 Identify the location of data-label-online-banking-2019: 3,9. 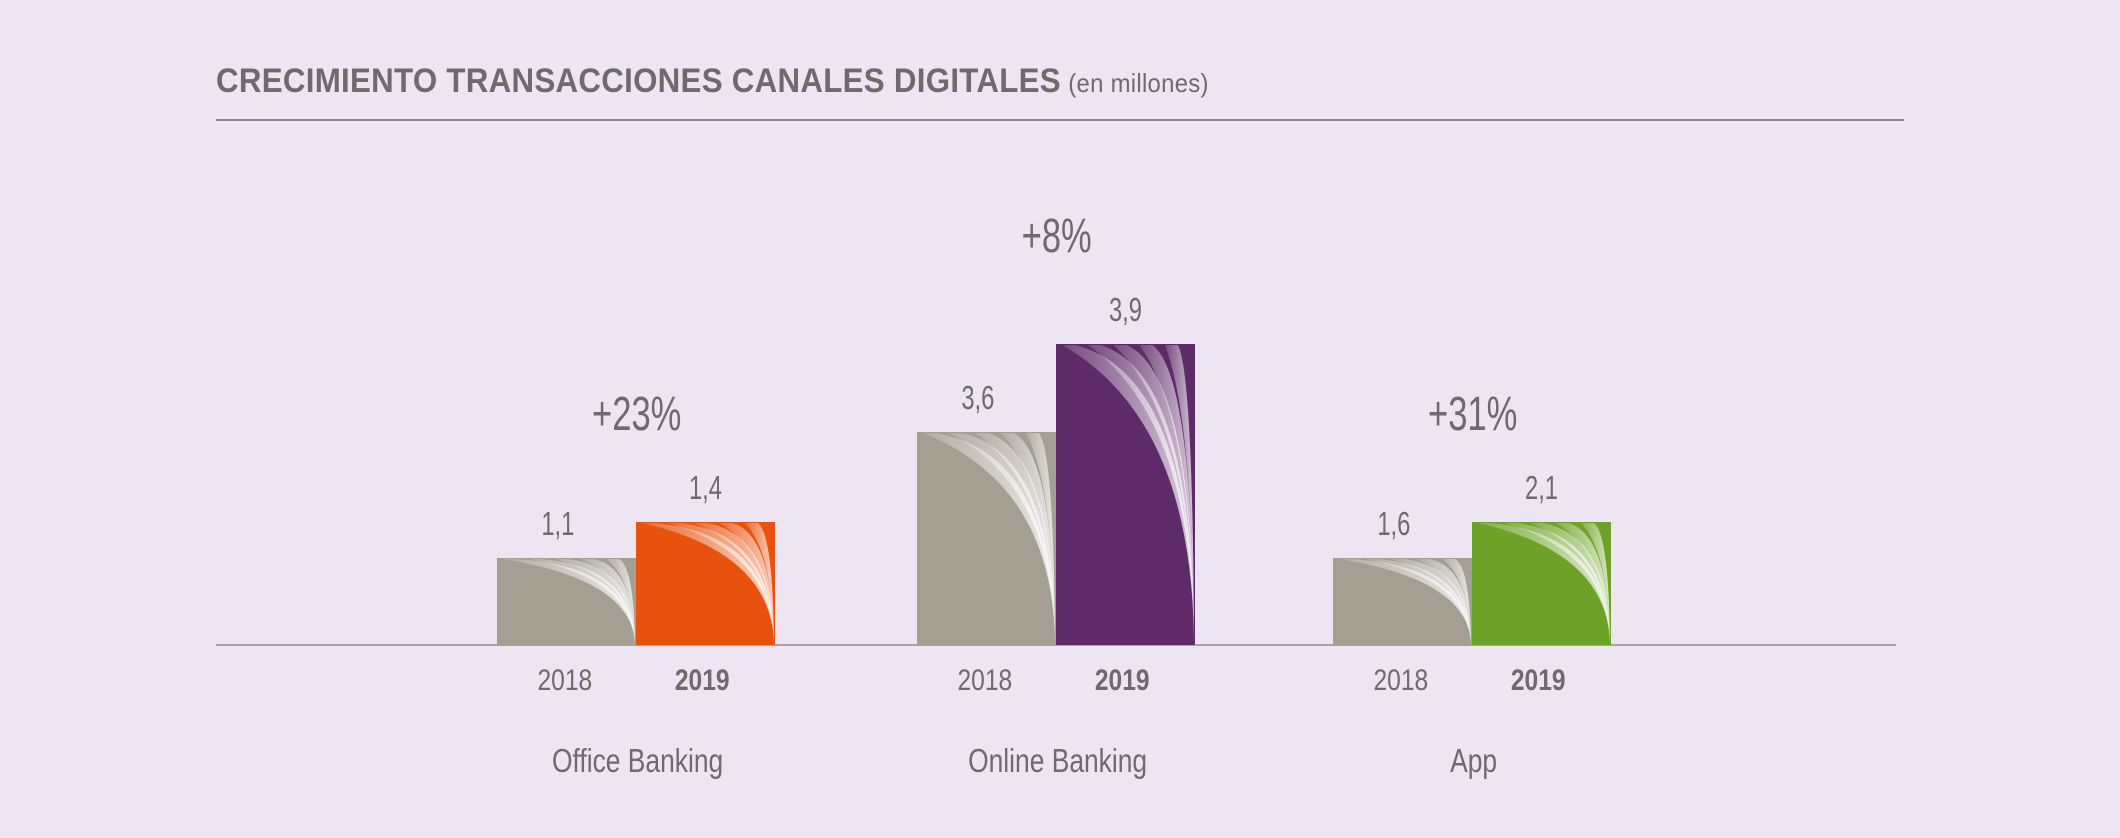
(1125, 310).